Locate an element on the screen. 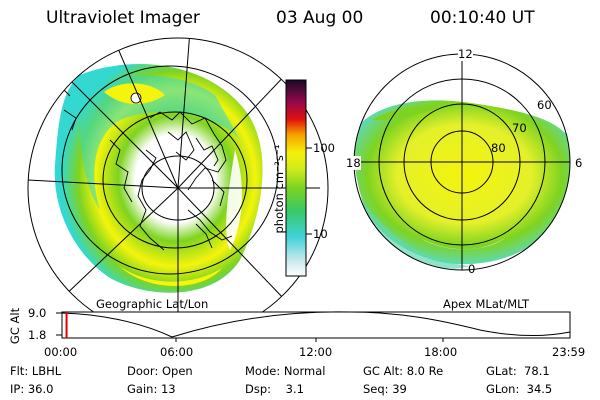 This screenshot has width=600, height=400. mlt-label-18: 18 is located at coordinates (353, 163).